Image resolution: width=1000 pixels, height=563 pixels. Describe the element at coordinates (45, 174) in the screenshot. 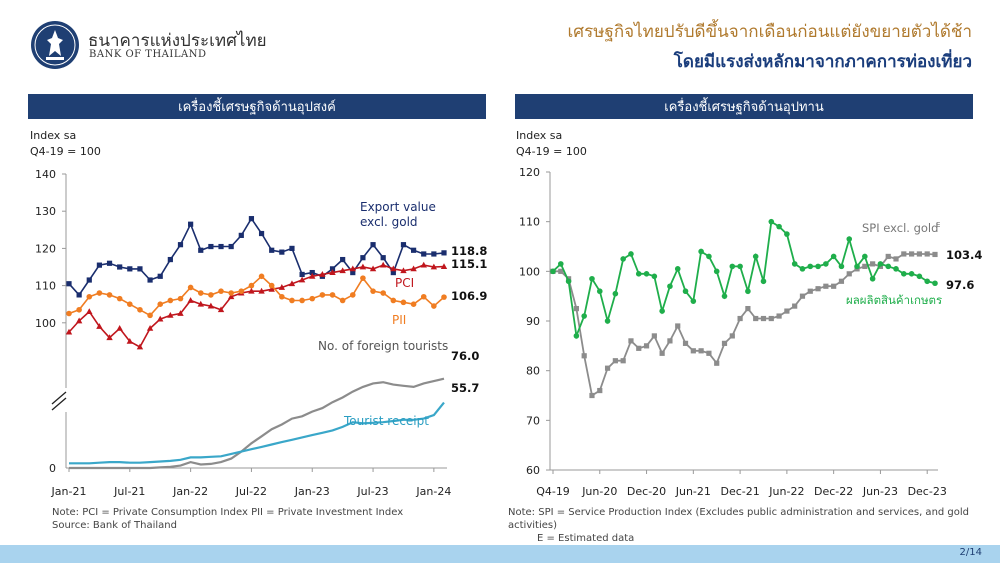

I see `y-tick-label: 140` at that location.